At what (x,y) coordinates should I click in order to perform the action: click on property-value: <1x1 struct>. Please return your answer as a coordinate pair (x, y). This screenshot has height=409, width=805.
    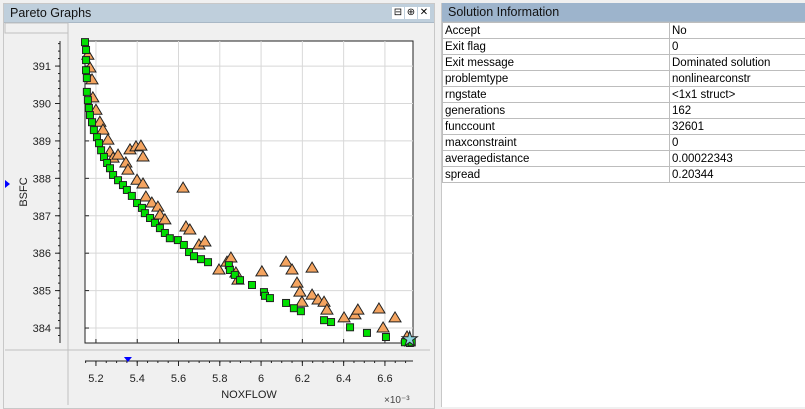
    Looking at the image, I should click on (737, 94).